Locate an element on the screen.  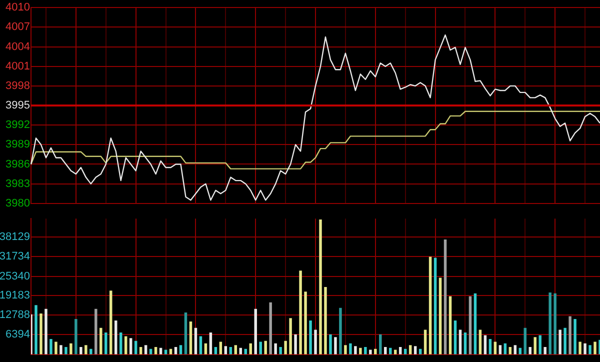
y-tick-label: 19183 is located at coordinates (15, 295).